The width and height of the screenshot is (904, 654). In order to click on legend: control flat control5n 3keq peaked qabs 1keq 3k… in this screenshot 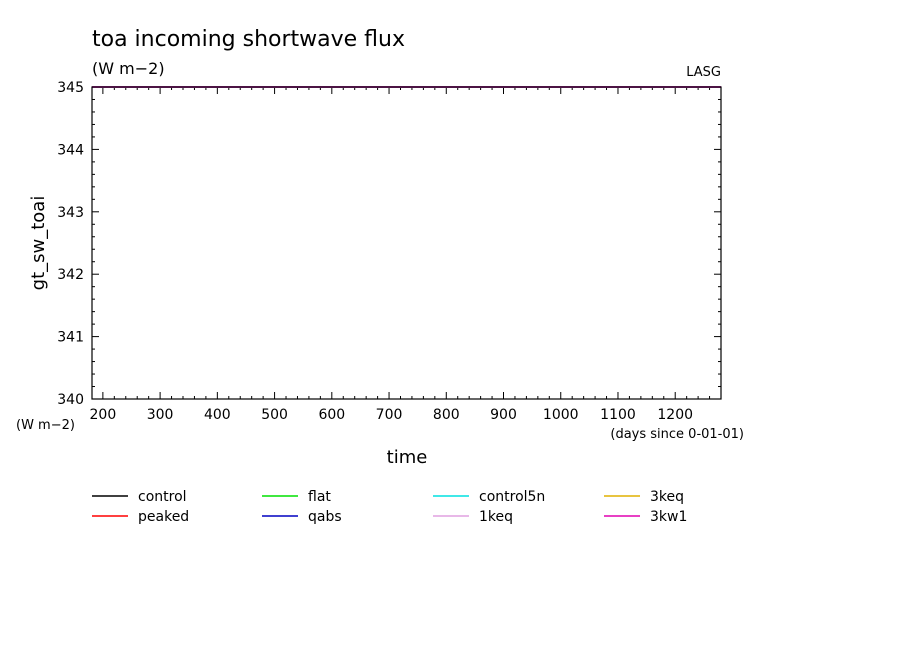, I will do `click(389, 507)`.